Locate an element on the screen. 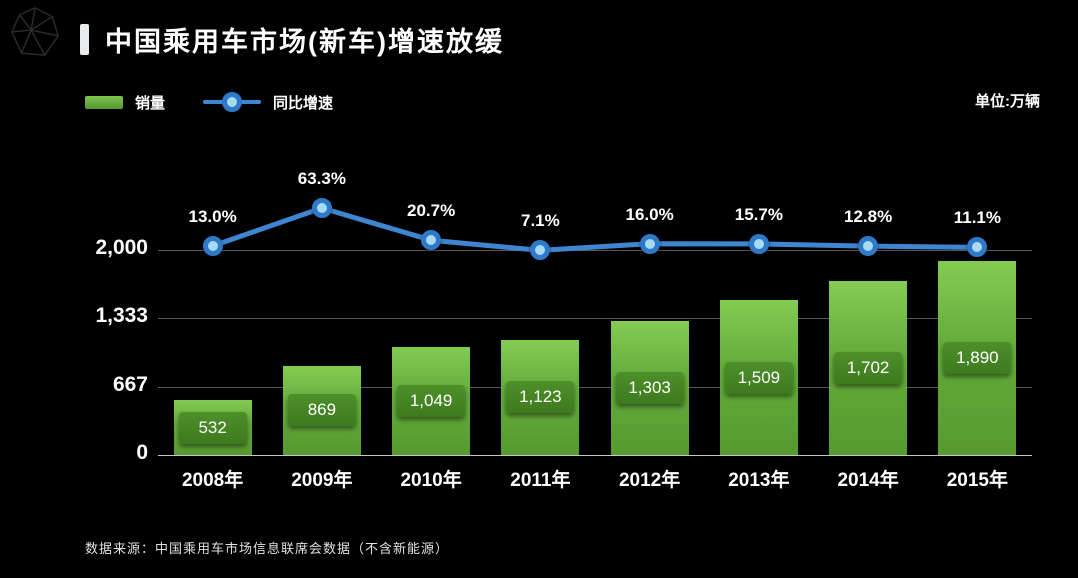  growth-value-label: 7.1% is located at coordinates (540, 221).